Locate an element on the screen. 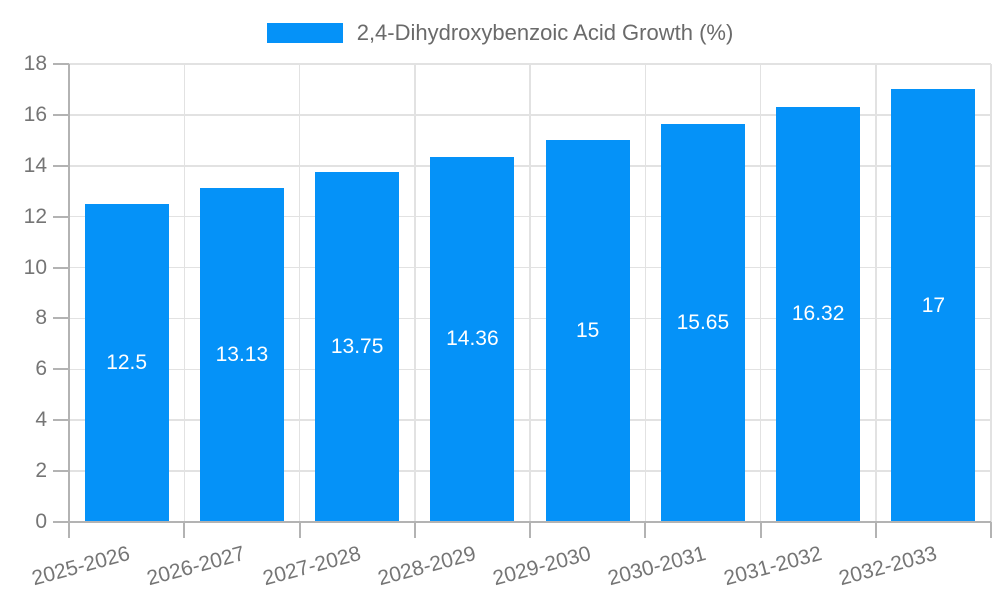 Image resolution: width=1000 pixels, height=600 pixels. x-axis-label: 2027-2028 is located at coordinates (312, 566).